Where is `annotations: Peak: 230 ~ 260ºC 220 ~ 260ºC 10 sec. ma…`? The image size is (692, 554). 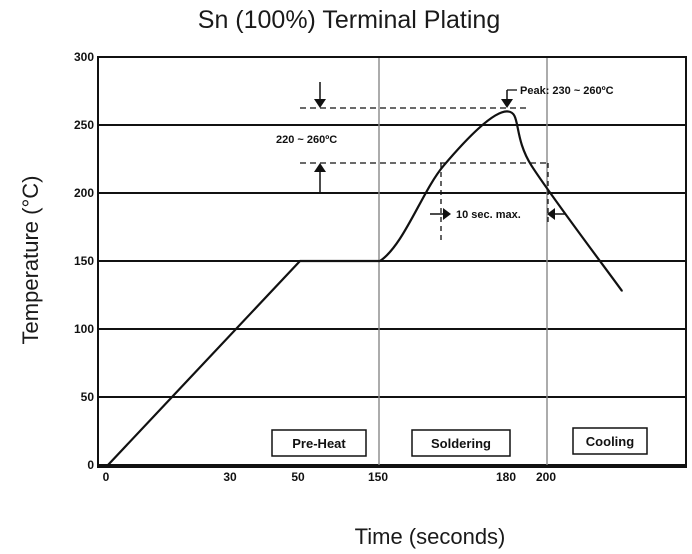 annotations: Peak: 230 ~ 260ºC 220 ~ 260ºC 10 sec. ma… is located at coordinates (445, 161).